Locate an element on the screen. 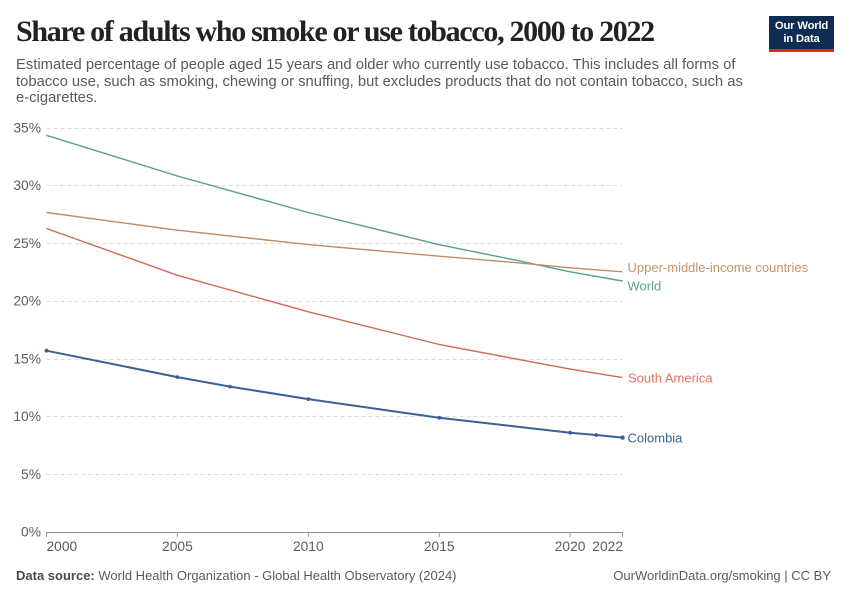 This screenshot has height=600, width=850. svg-text: World is located at coordinates (645, 286).